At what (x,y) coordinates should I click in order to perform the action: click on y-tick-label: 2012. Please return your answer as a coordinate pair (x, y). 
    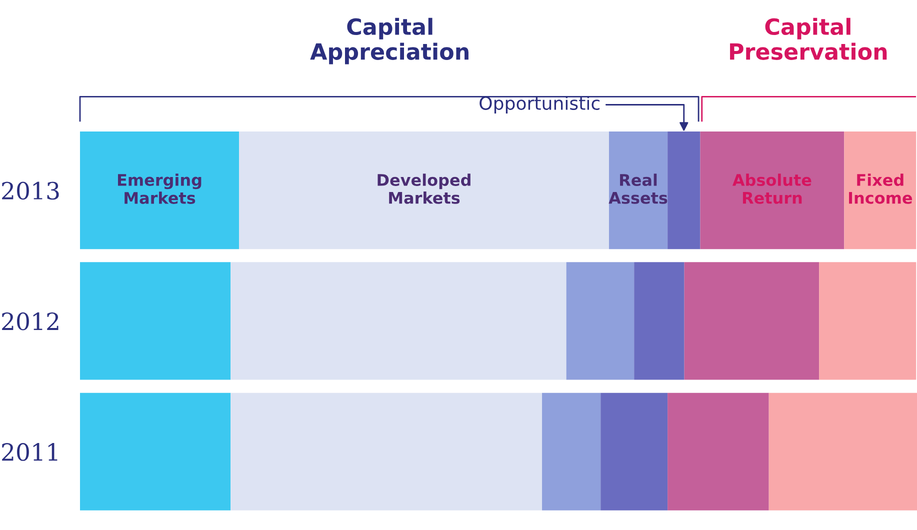
    Looking at the image, I should click on (30, 321).